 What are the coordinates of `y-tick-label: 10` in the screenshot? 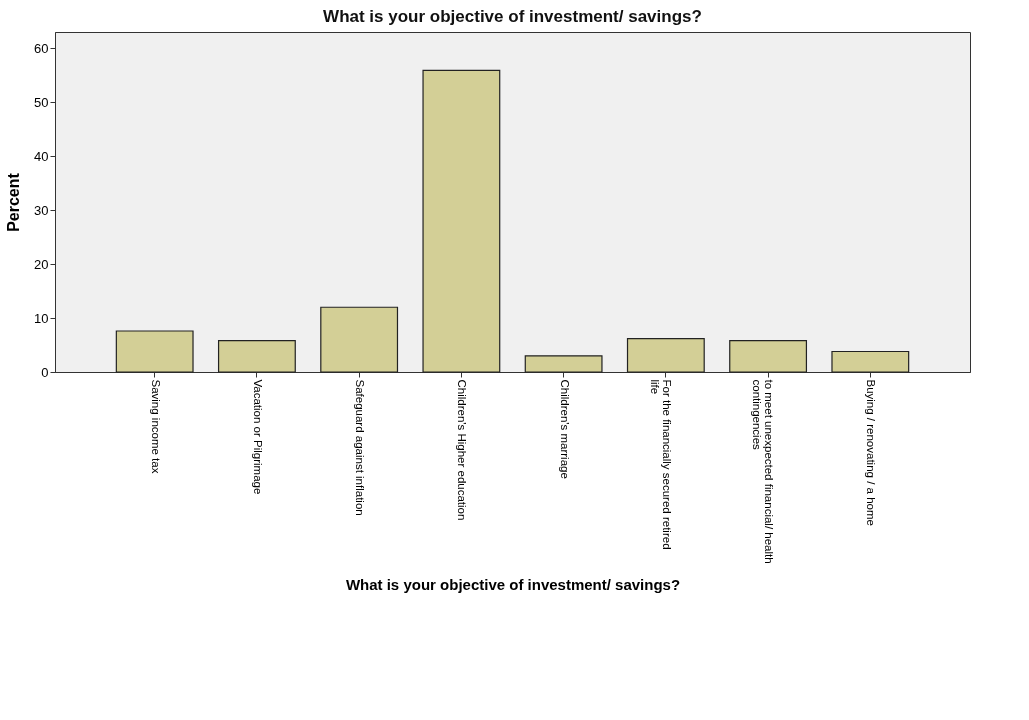 It's located at (41, 318).